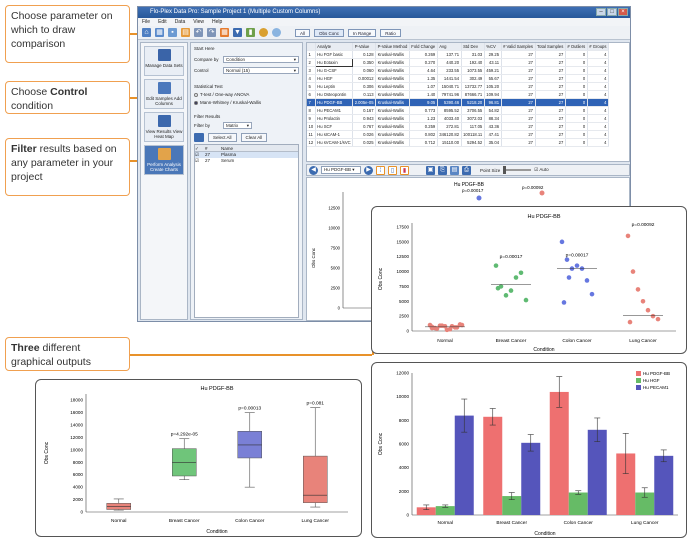 This screenshot has height=544, width=696. What do you see at coordinates (390, 32) in the screenshot?
I see `toolbar-ratio-button: Ratio` at bounding box center [390, 32].